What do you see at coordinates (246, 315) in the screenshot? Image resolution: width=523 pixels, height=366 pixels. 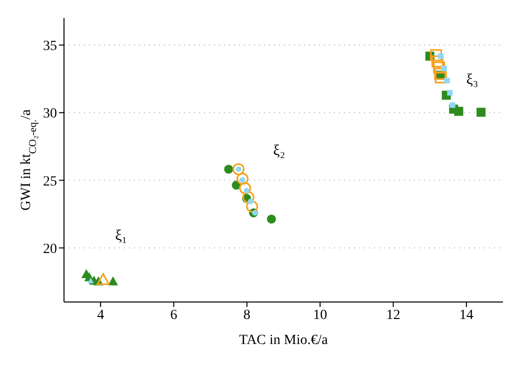 I see `x-tick-label: 8` at bounding box center [246, 315].